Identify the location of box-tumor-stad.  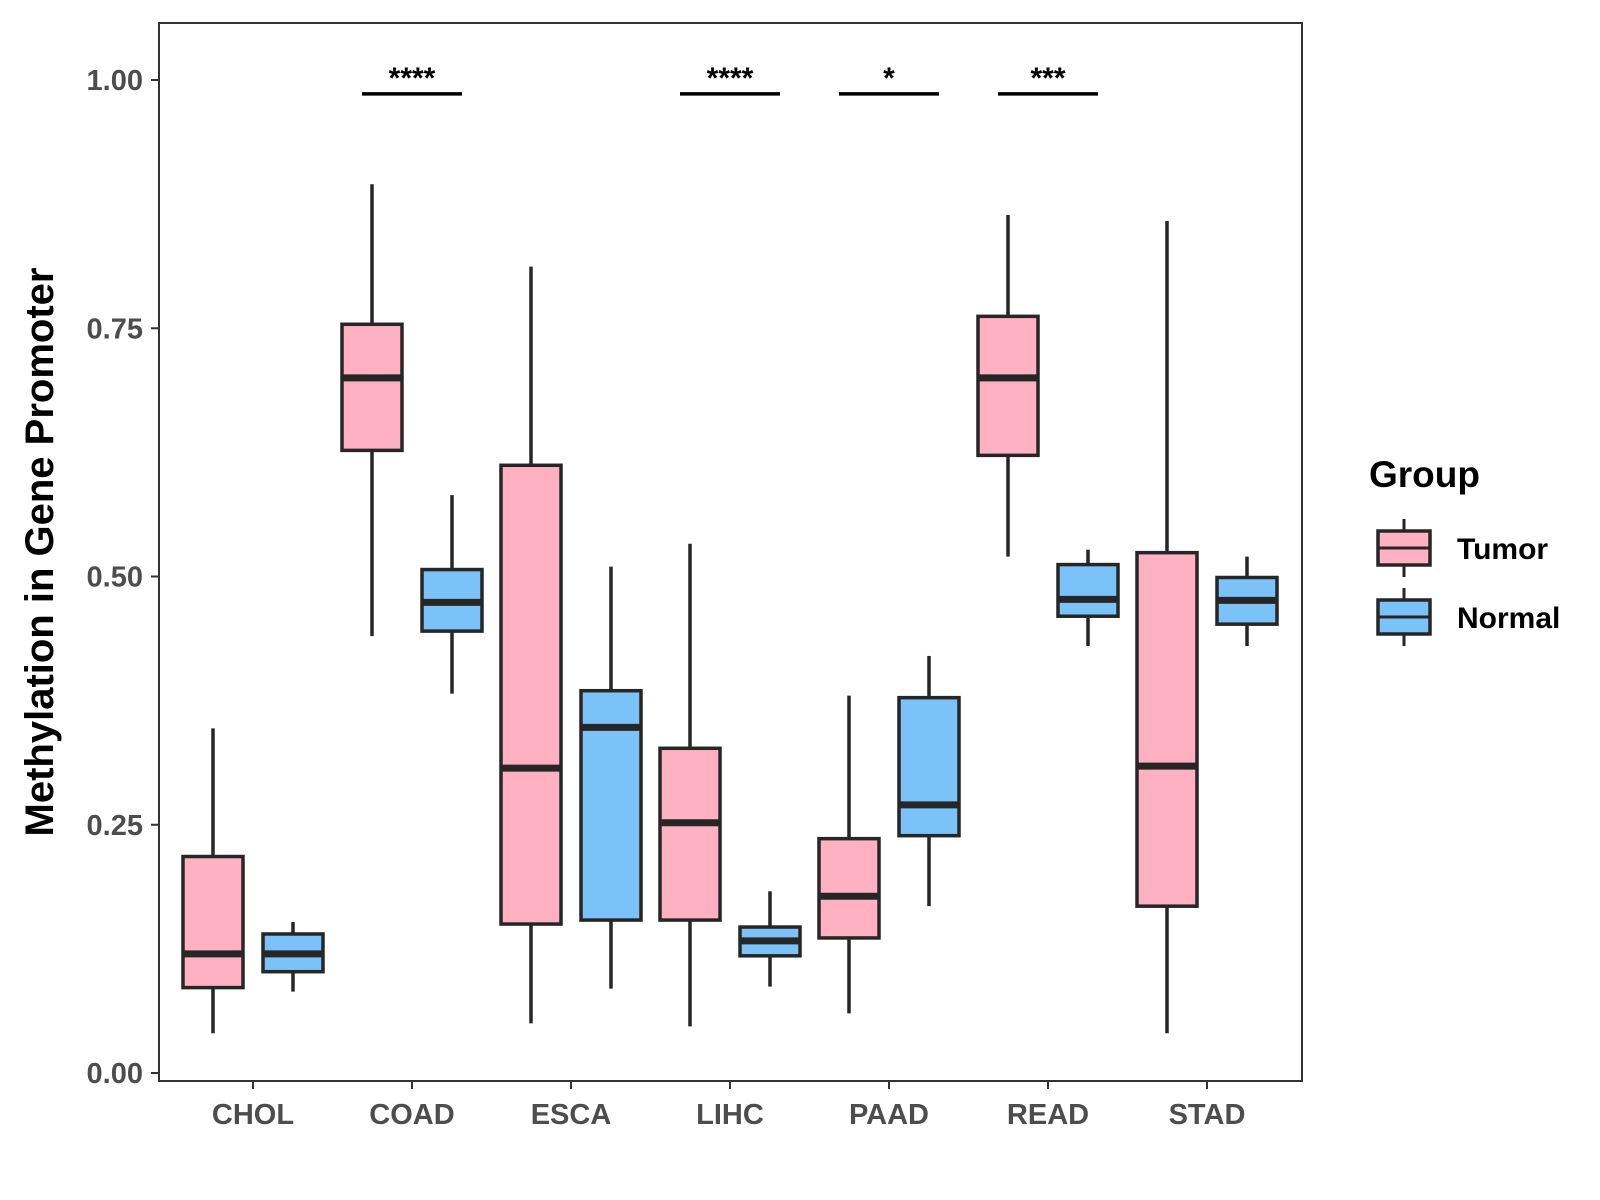
(1167, 627).